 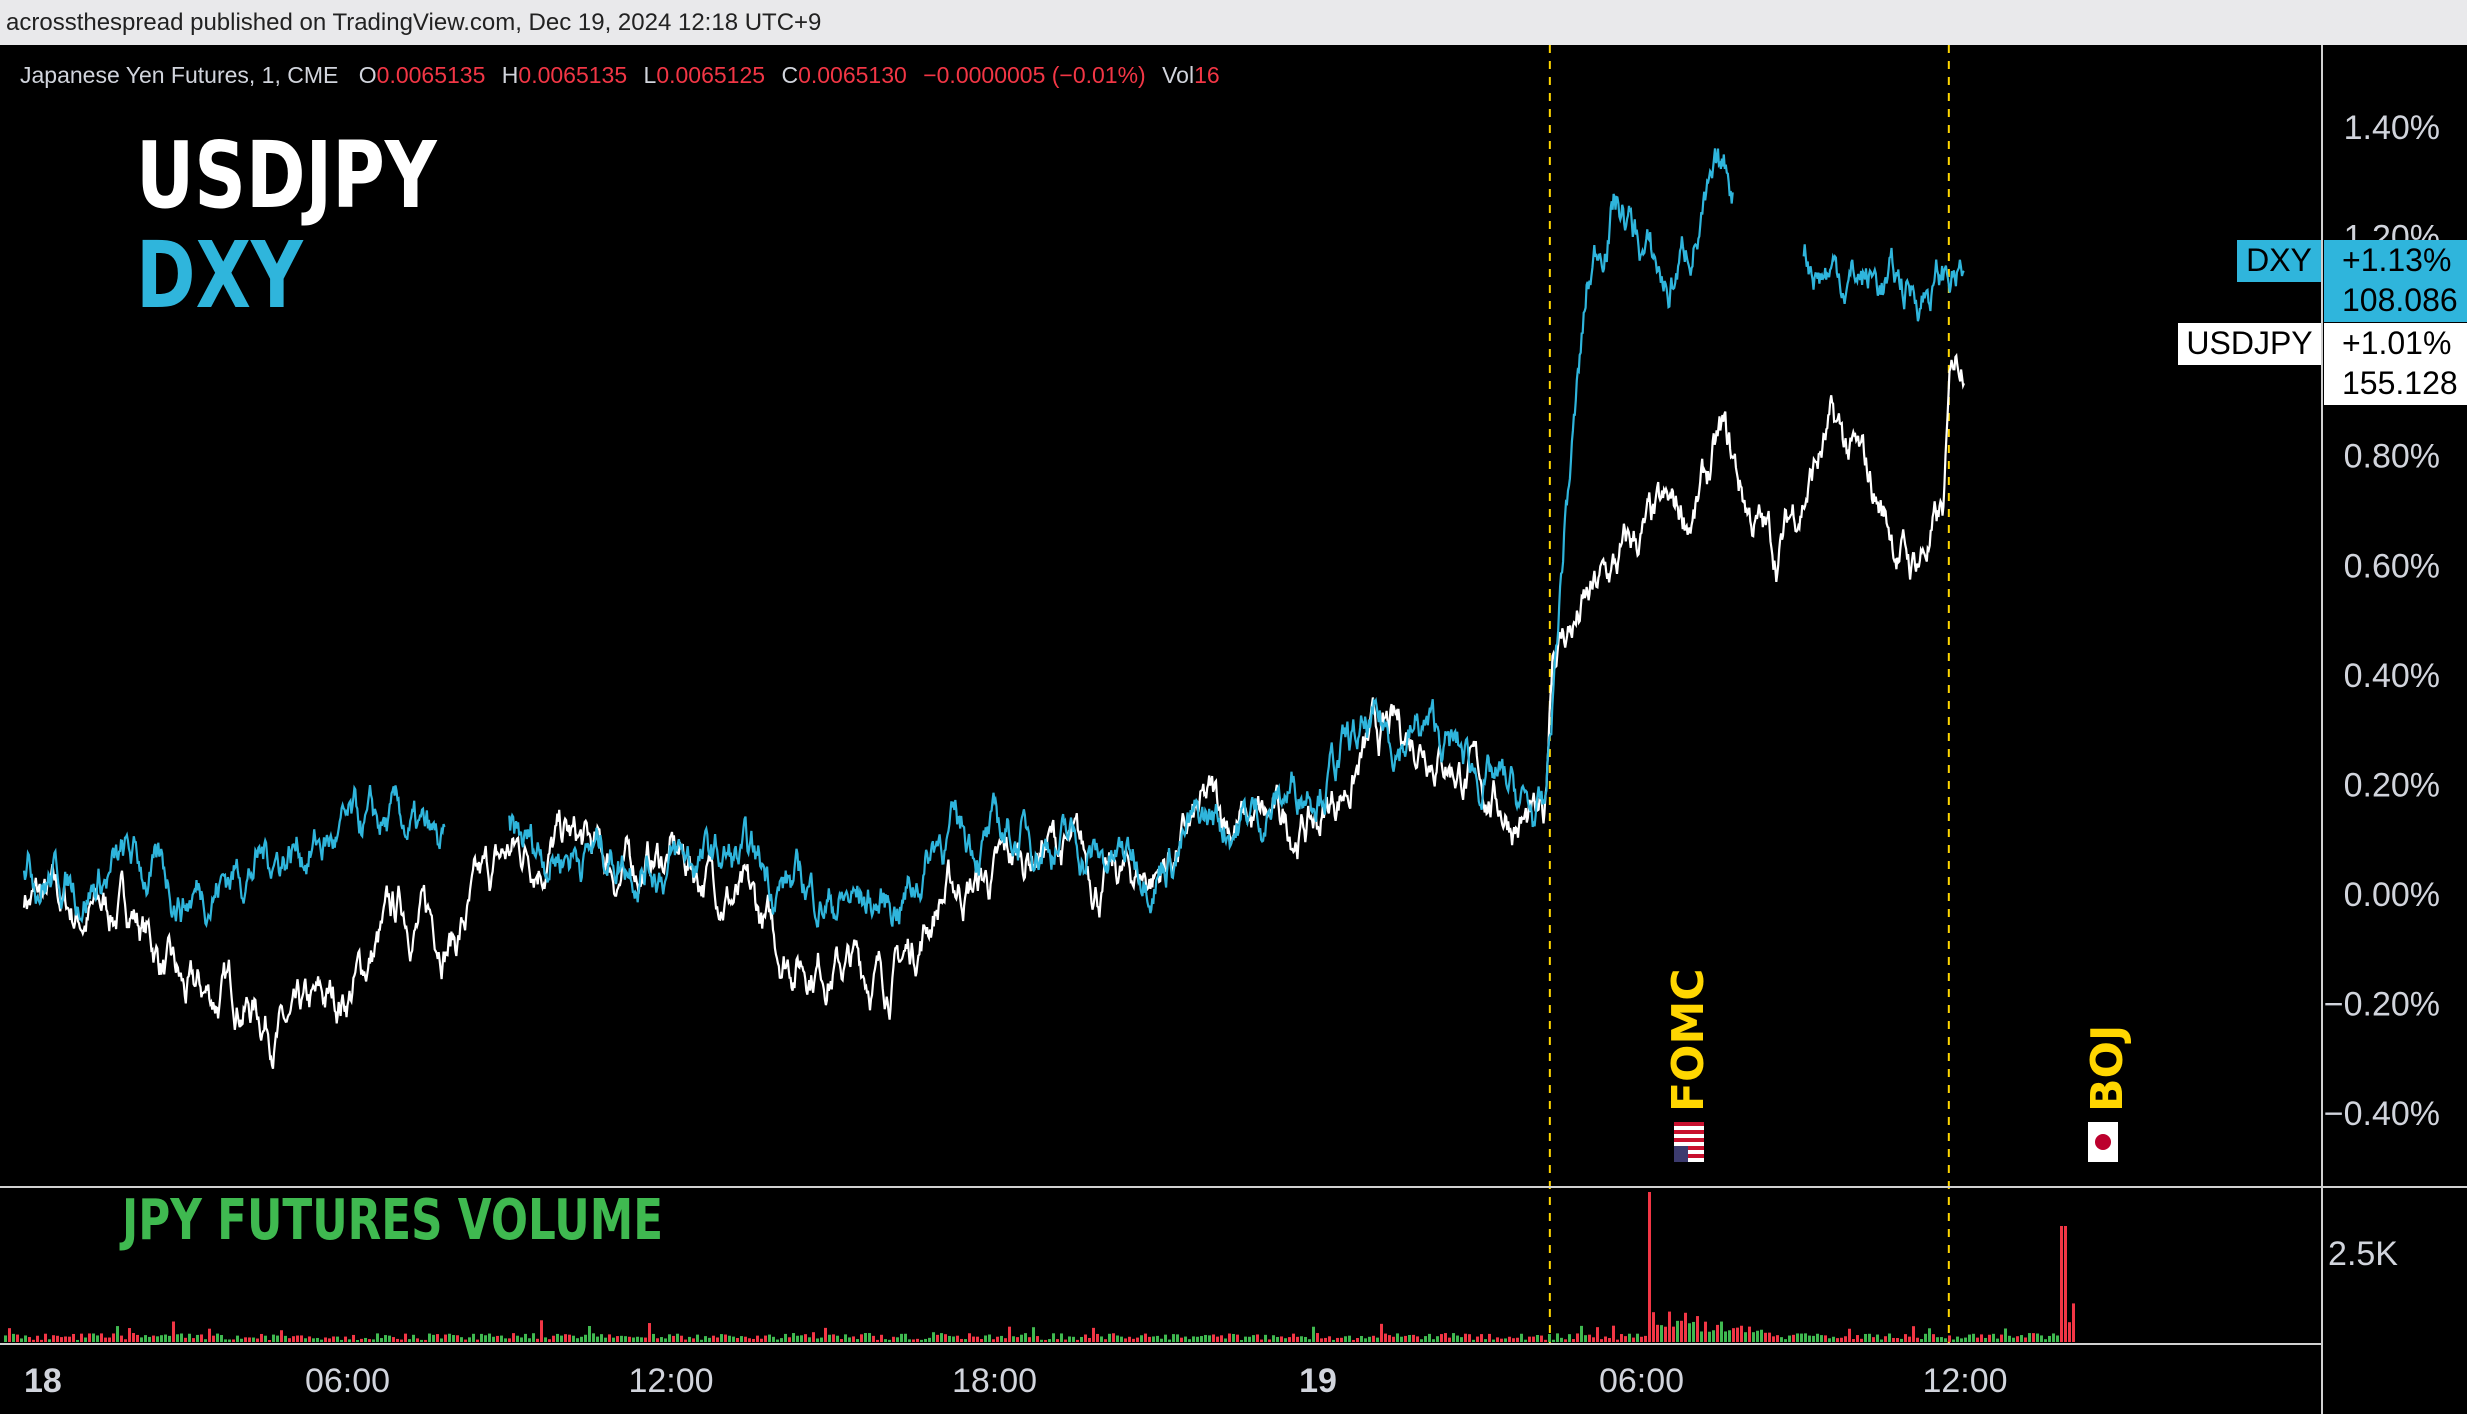 What do you see at coordinates (2400, 383) in the screenshot?
I see `usdjpy-tag-value: 155.128` at bounding box center [2400, 383].